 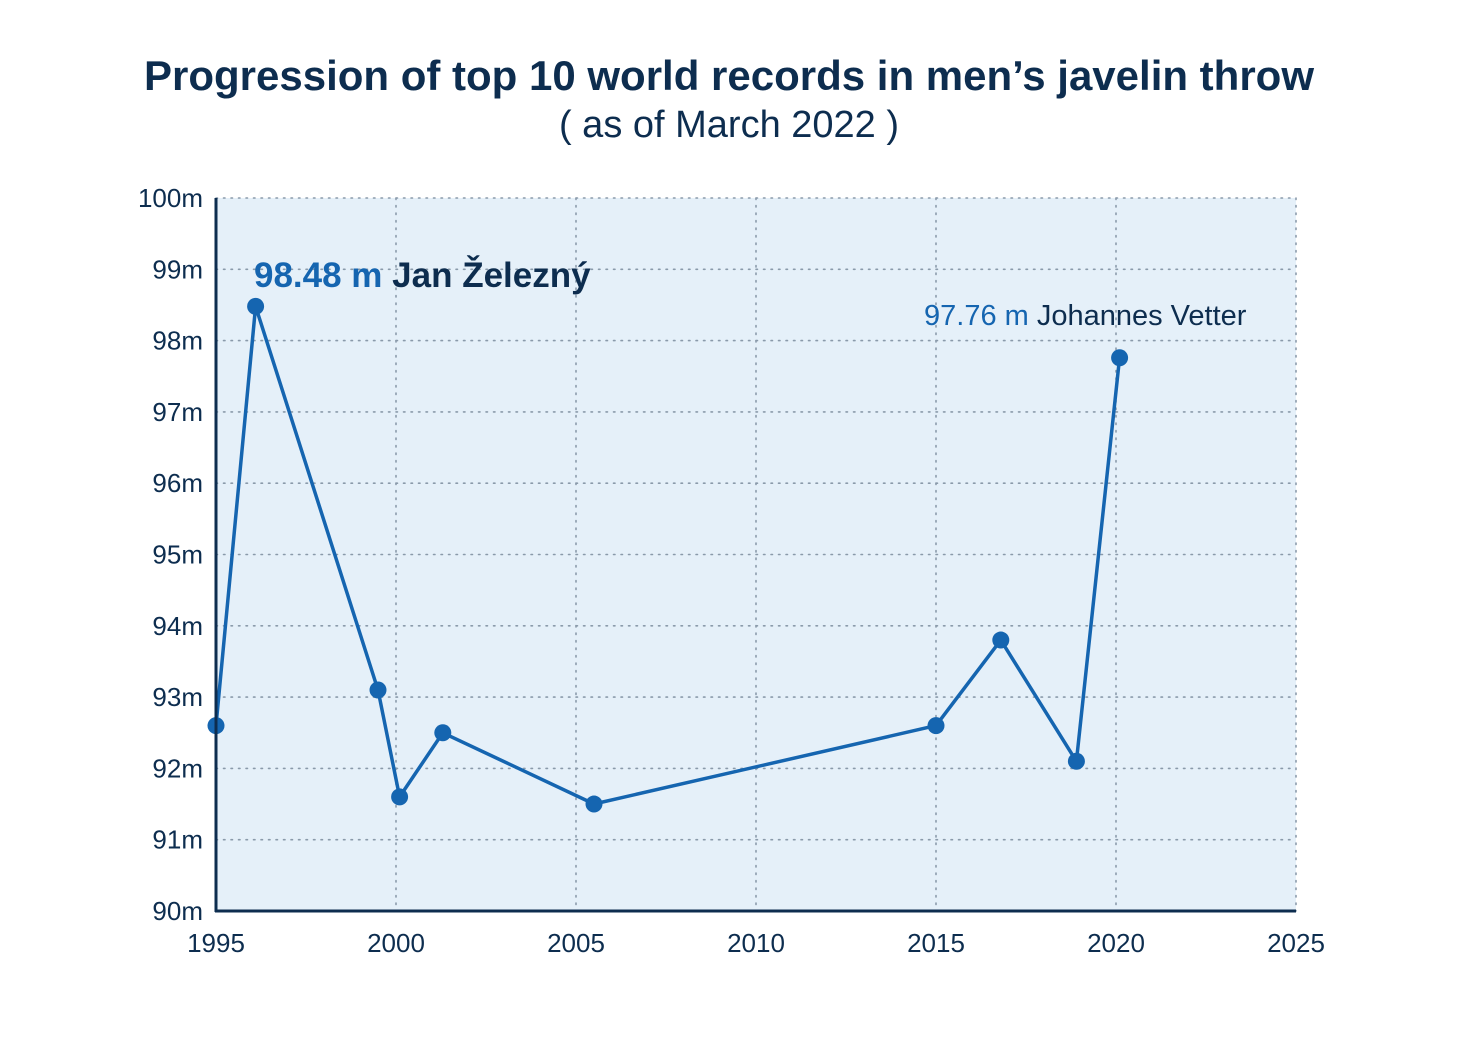 What do you see at coordinates (936, 943) in the screenshot?
I see `x-tick-label: 2015` at bounding box center [936, 943].